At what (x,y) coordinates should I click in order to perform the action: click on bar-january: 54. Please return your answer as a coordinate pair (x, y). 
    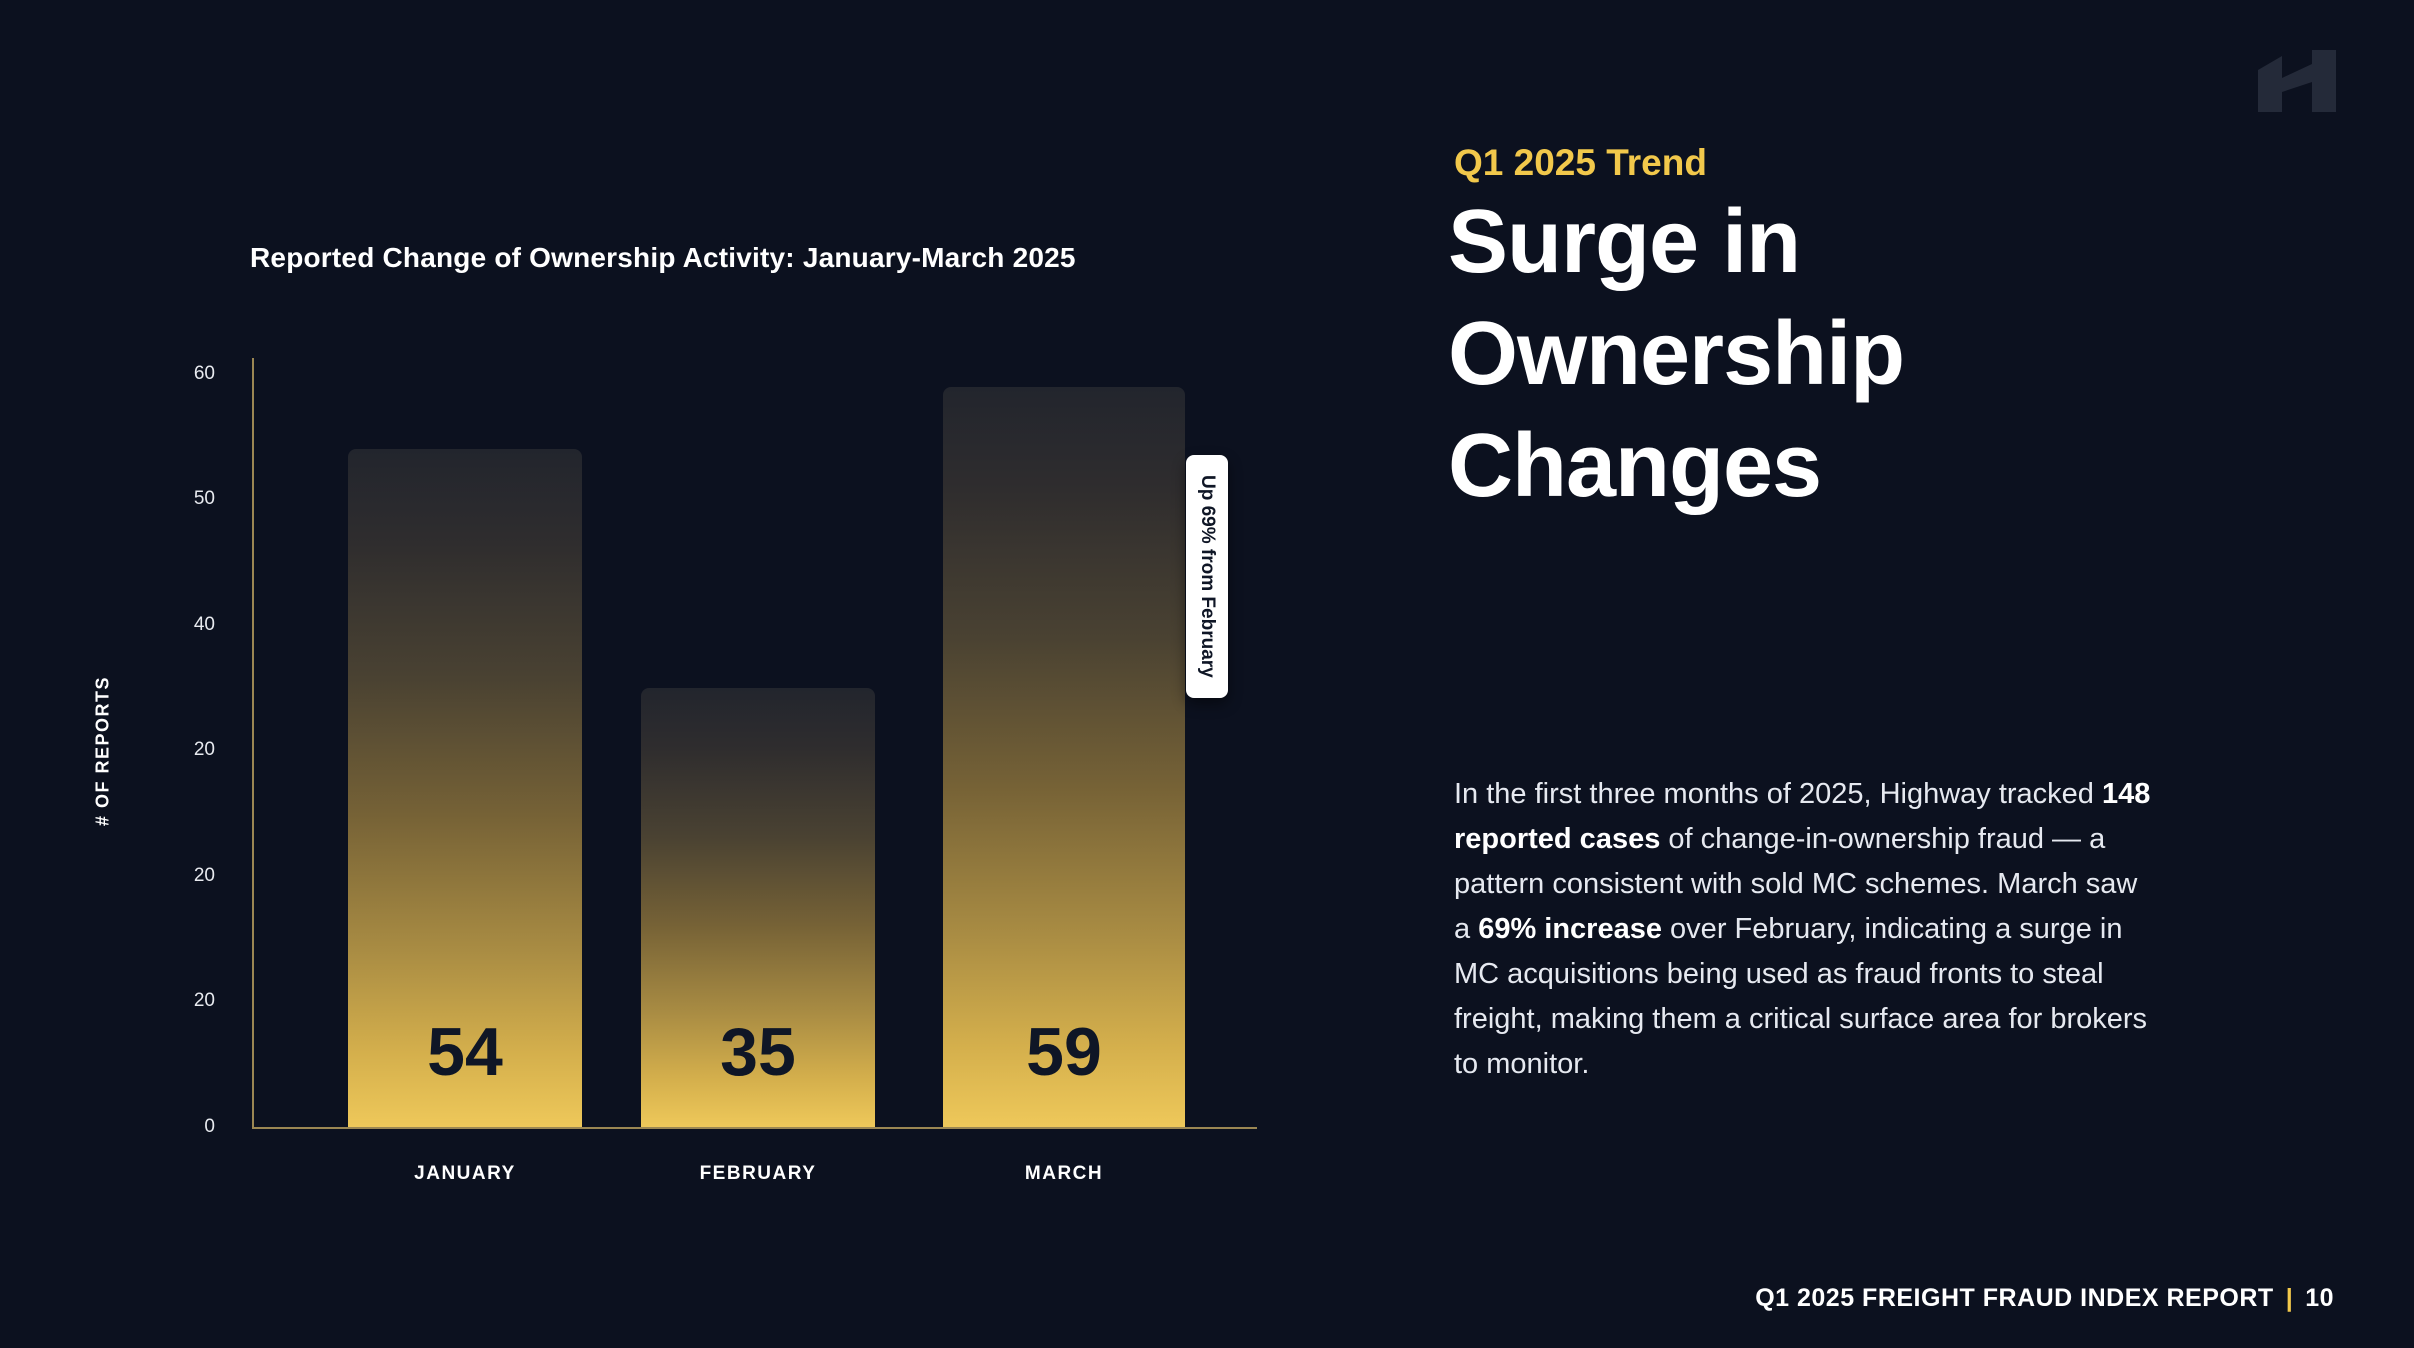
    Looking at the image, I should click on (465, 788).